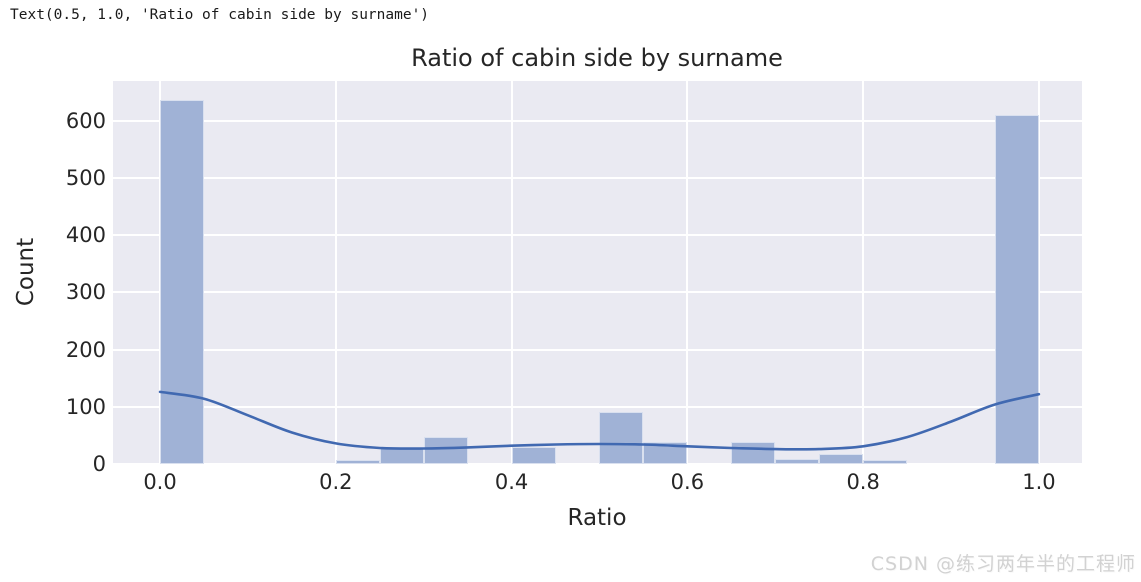 The image size is (1141, 582). I want to click on y-tick-label: 600, so click(85, 120).